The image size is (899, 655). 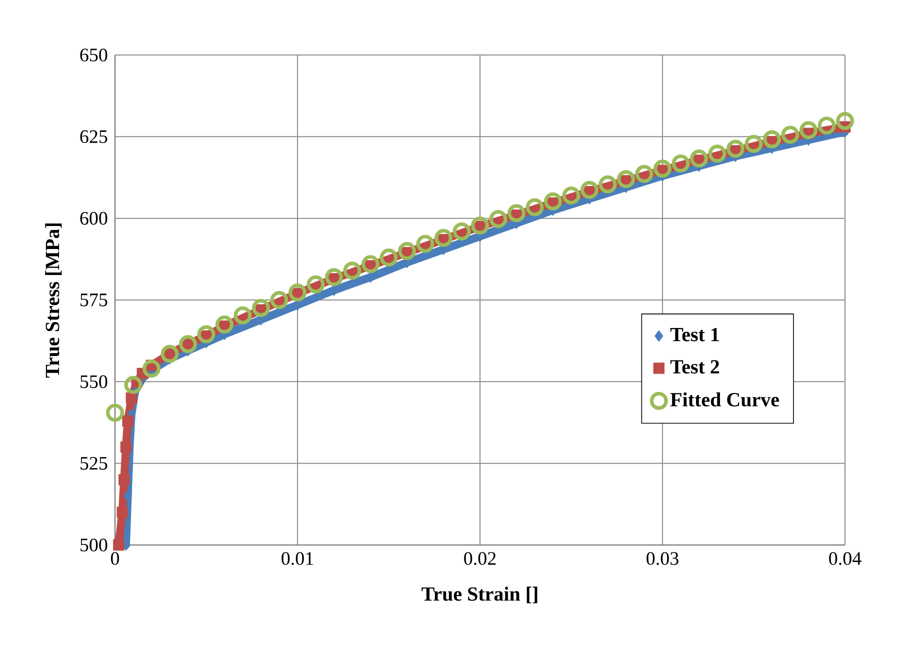 What do you see at coordinates (94, 55) in the screenshot?
I see `y-tick-label: 650` at bounding box center [94, 55].